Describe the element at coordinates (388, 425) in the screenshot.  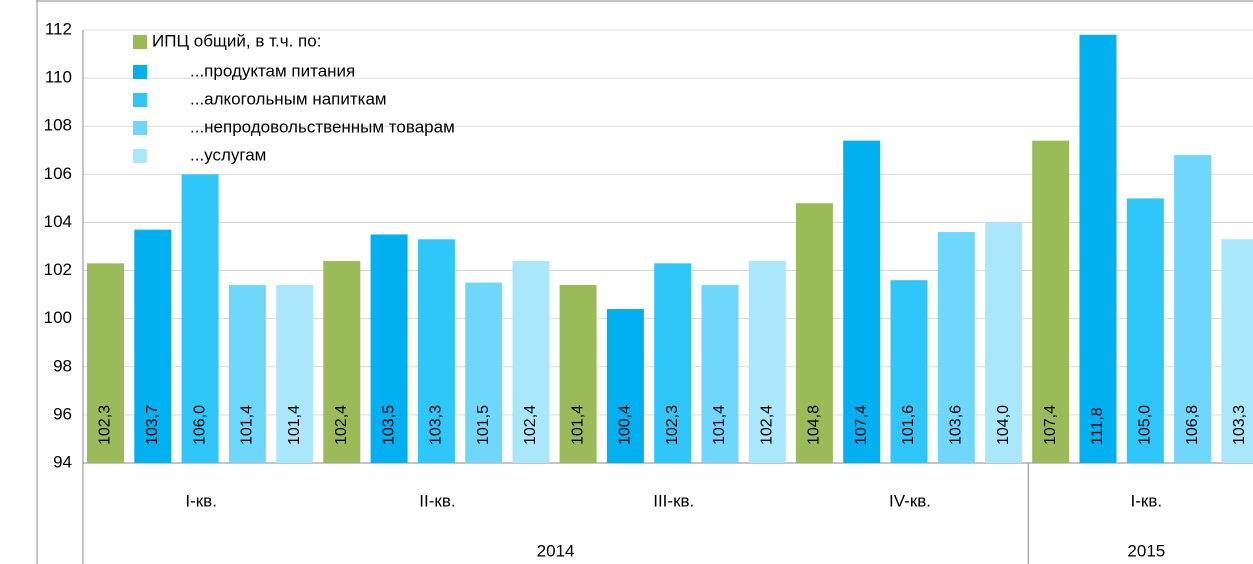
I see `value-label: 103,5` at that location.